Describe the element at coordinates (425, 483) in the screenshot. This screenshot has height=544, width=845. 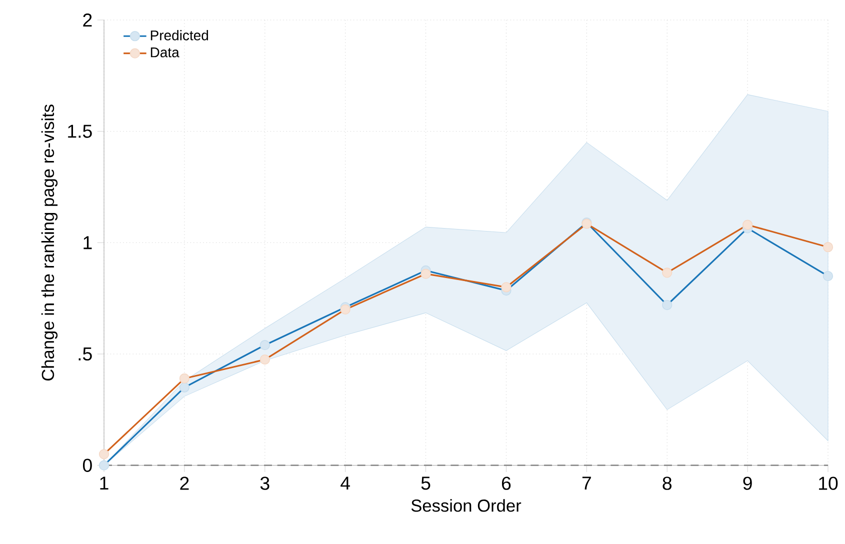
I see `x-tick-label: 5` at that location.